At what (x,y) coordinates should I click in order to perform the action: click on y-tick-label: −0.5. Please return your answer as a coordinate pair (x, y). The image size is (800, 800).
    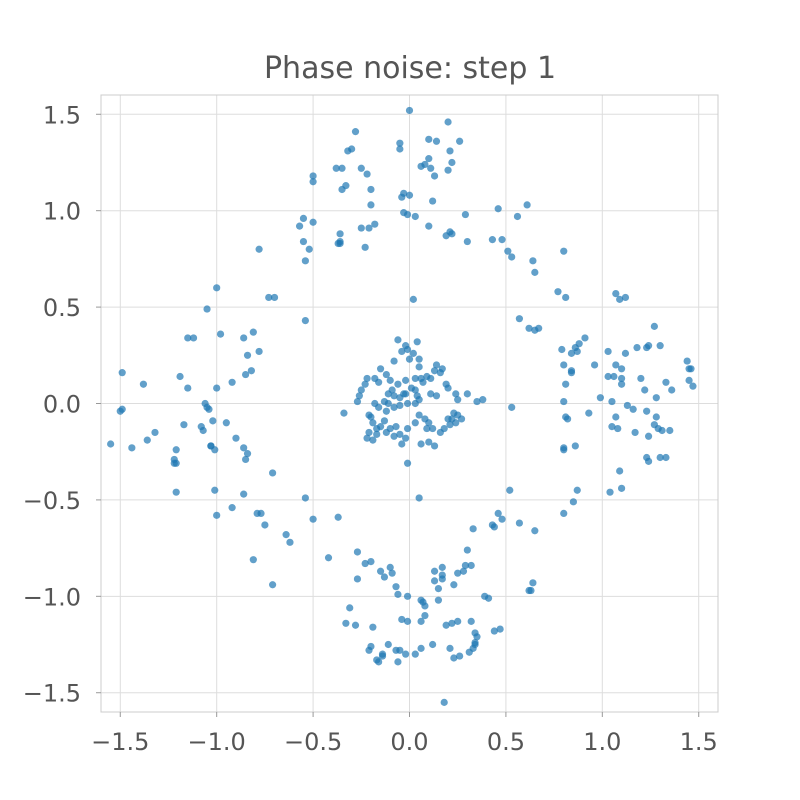
    Looking at the image, I should click on (52, 501).